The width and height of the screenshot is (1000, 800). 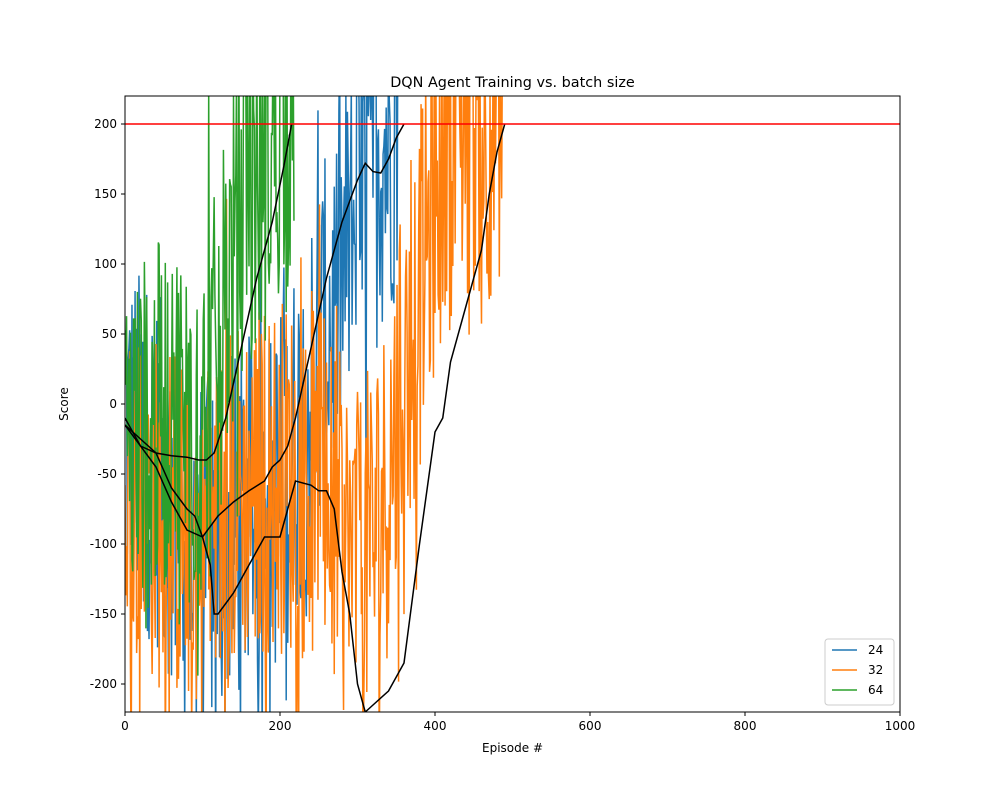 What do you see at coordinates (107, 474) in the screenshot?
I see `y-tick-label: -50` at bounding box center [107, 474].